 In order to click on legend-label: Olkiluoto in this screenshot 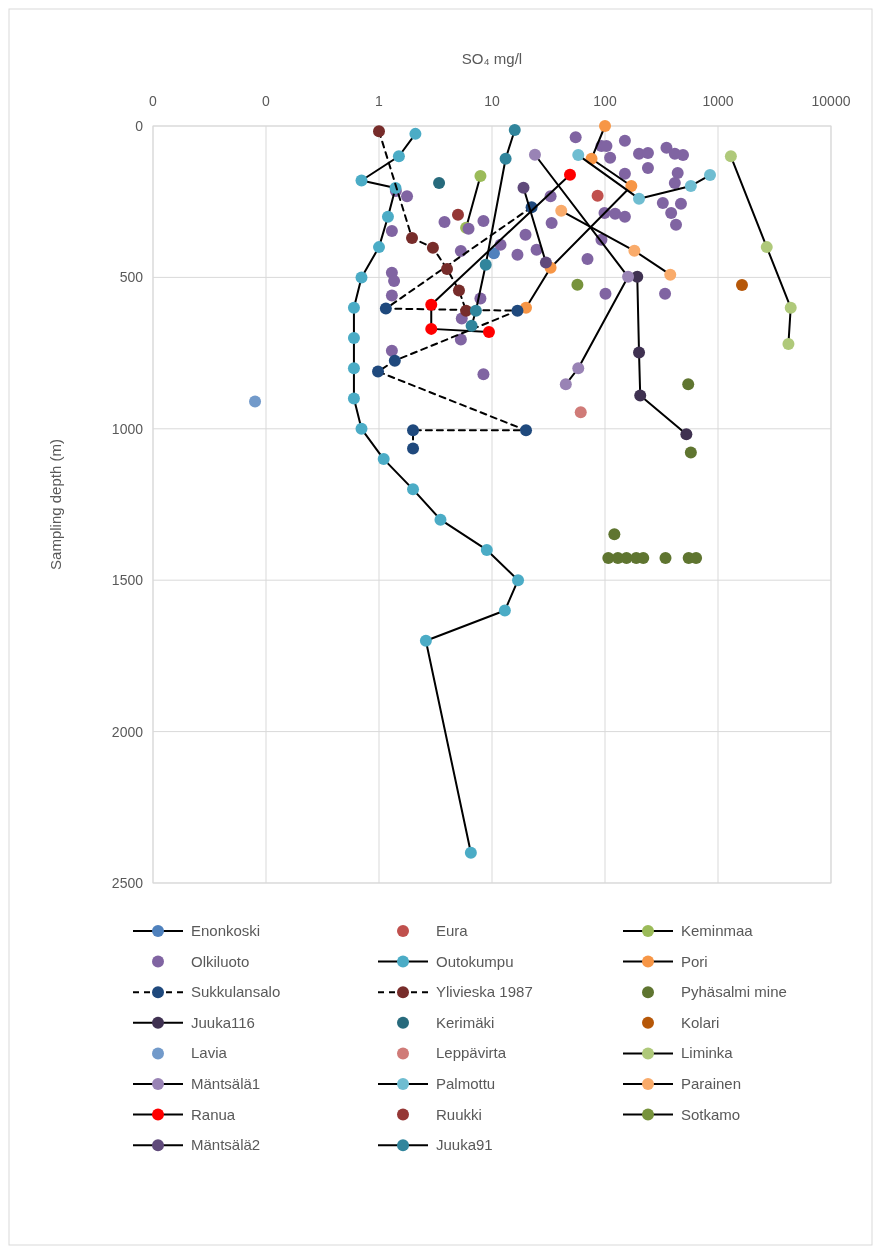, I will do `click(220, 961)`.